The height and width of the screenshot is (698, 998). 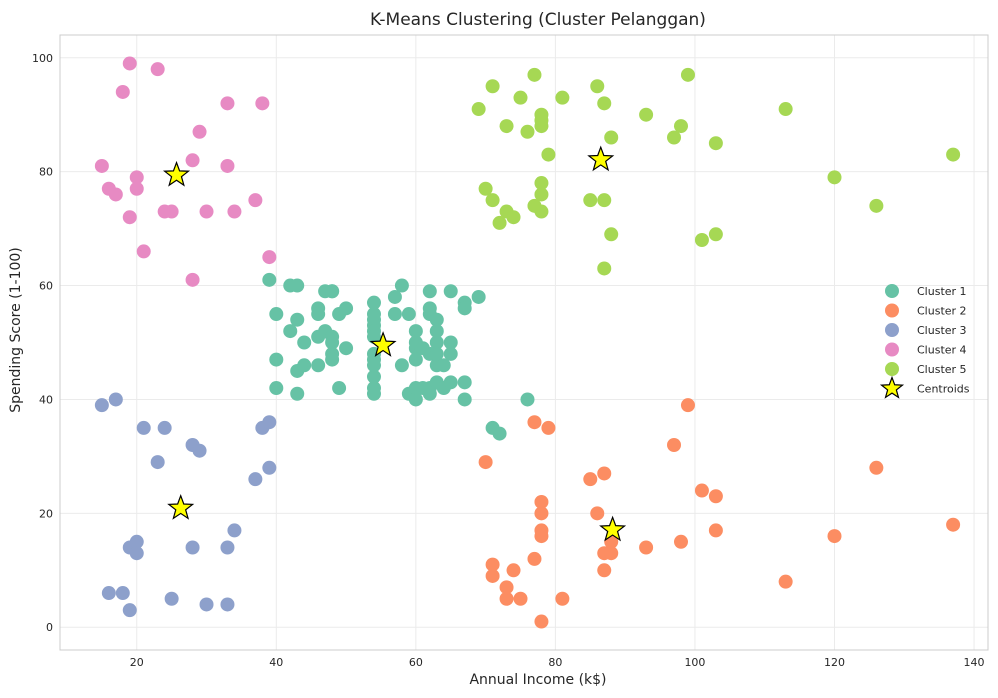 I want to click on y-axis-label: Spending Score (1-100), so click(x=16, y=330).